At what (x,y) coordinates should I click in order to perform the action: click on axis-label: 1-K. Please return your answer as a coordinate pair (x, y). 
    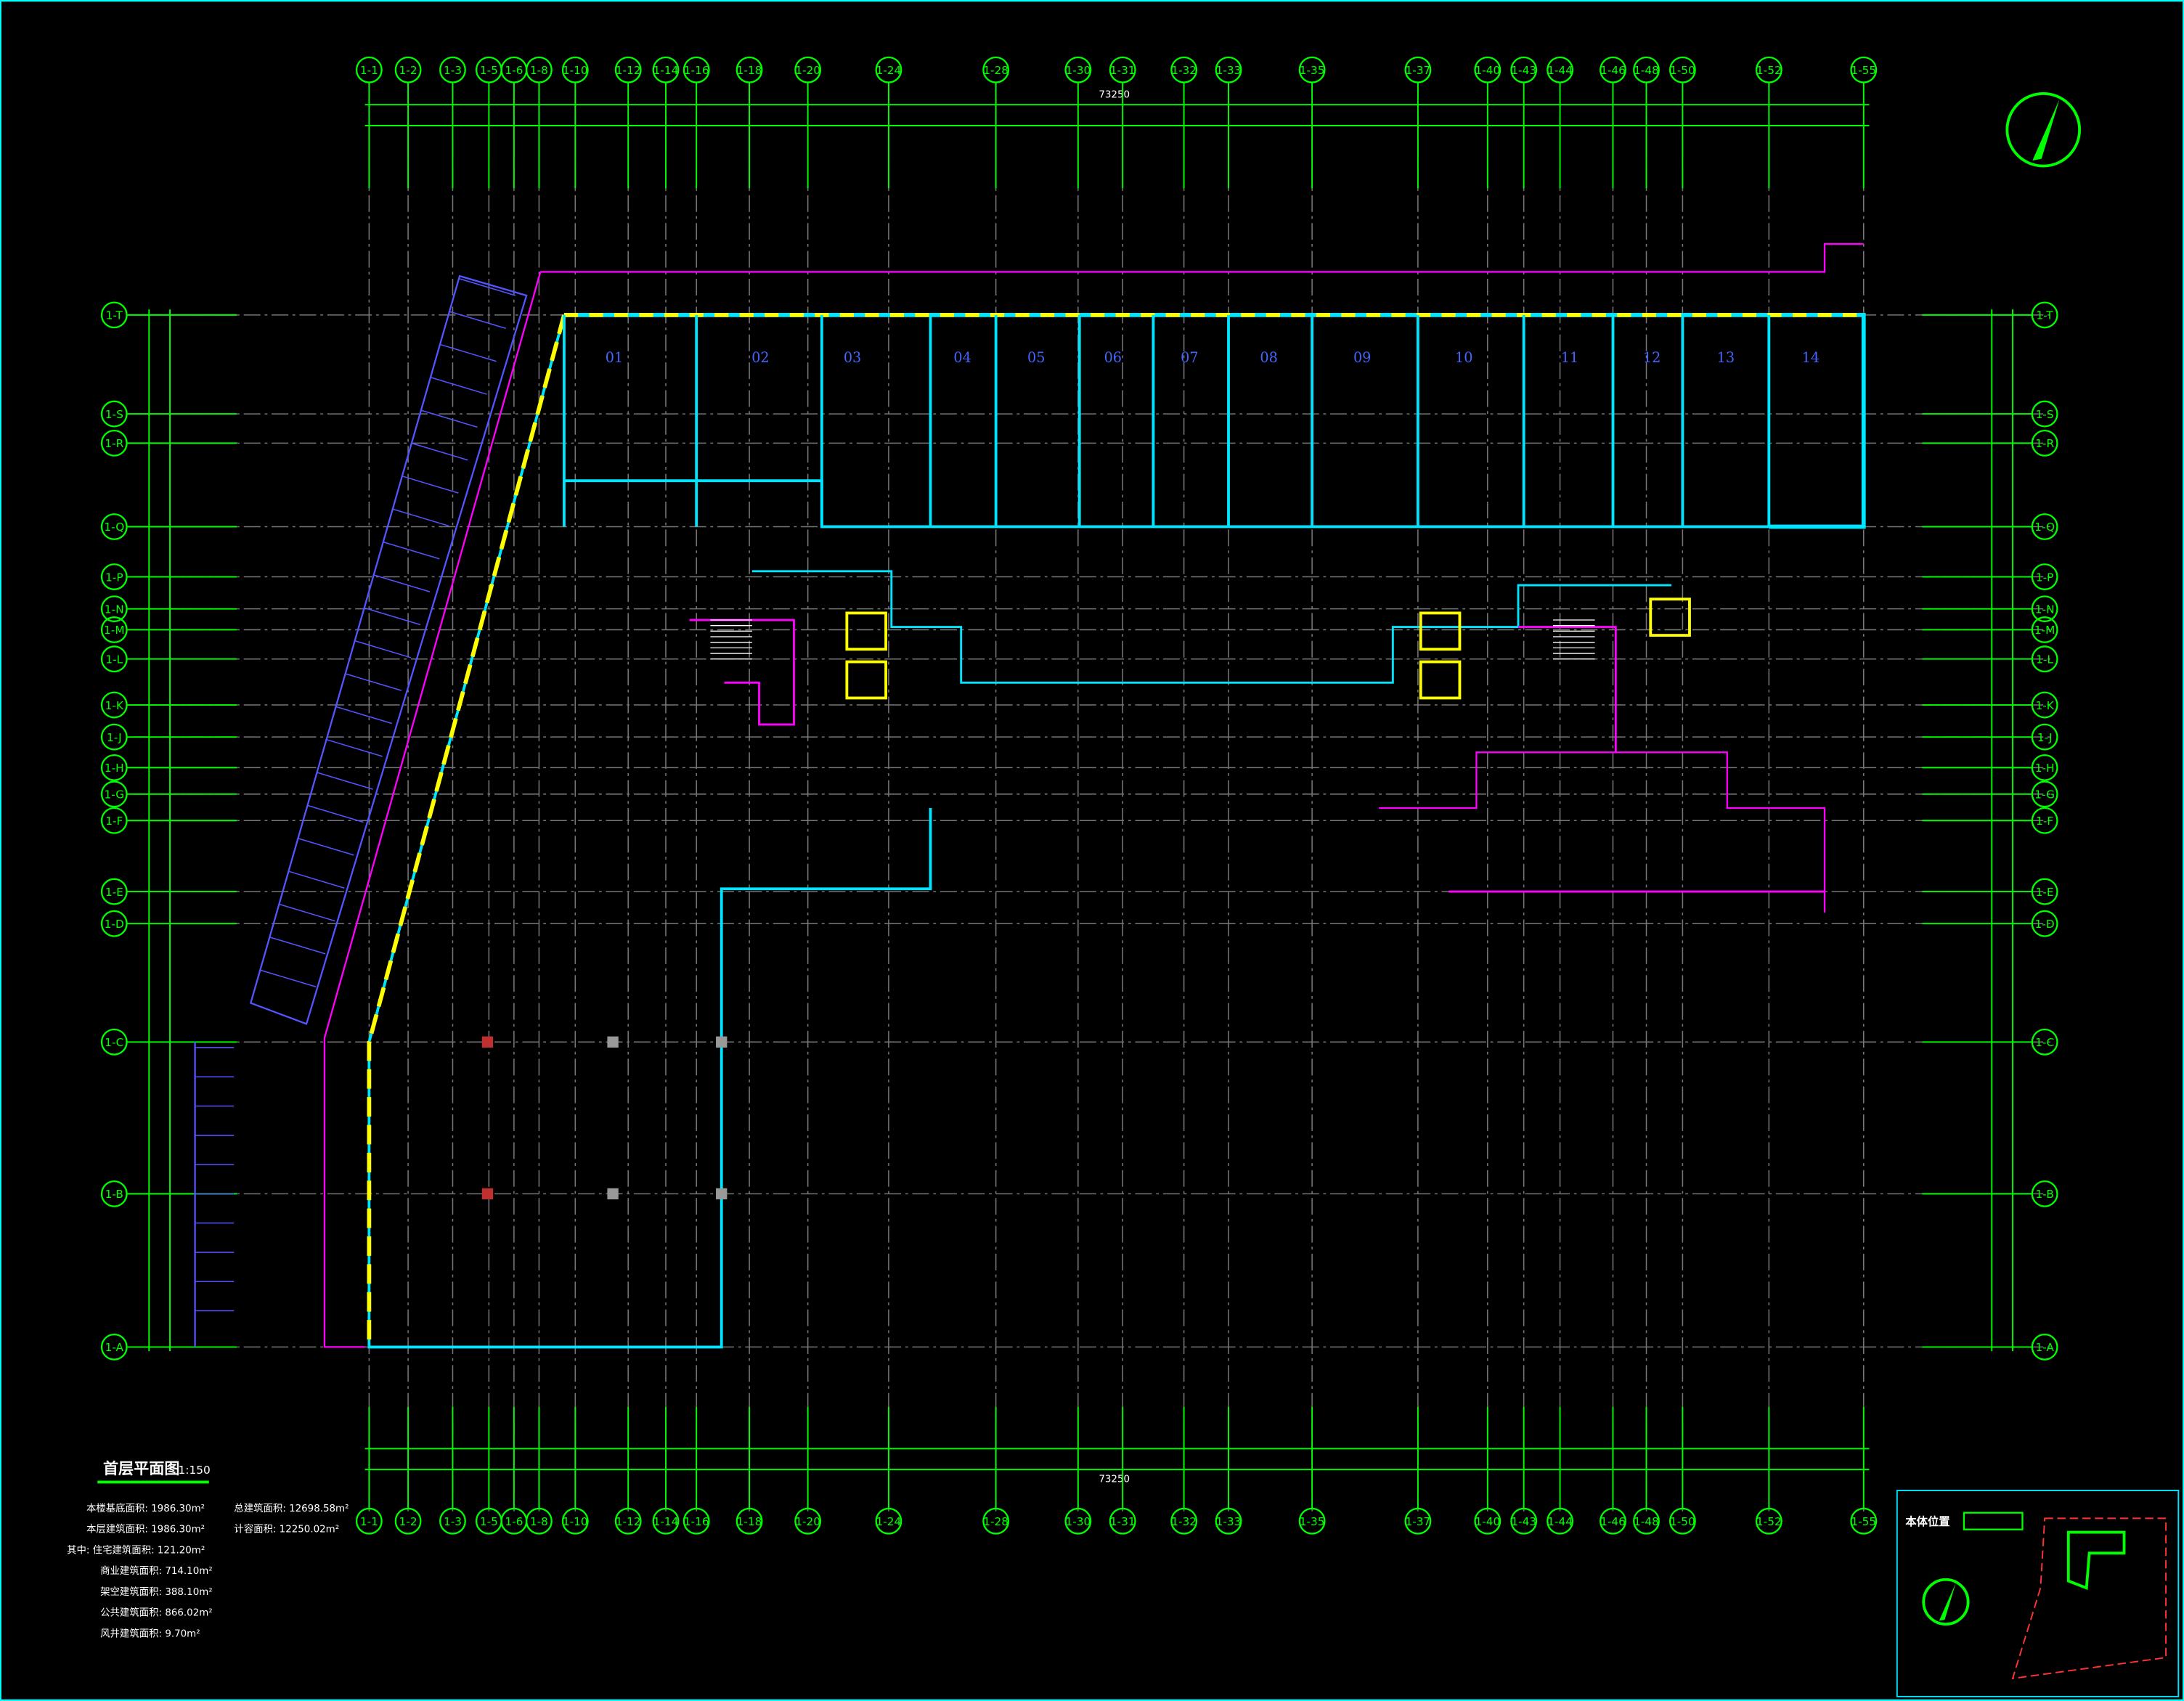
    Looking at the image, I should click on (114, 705).